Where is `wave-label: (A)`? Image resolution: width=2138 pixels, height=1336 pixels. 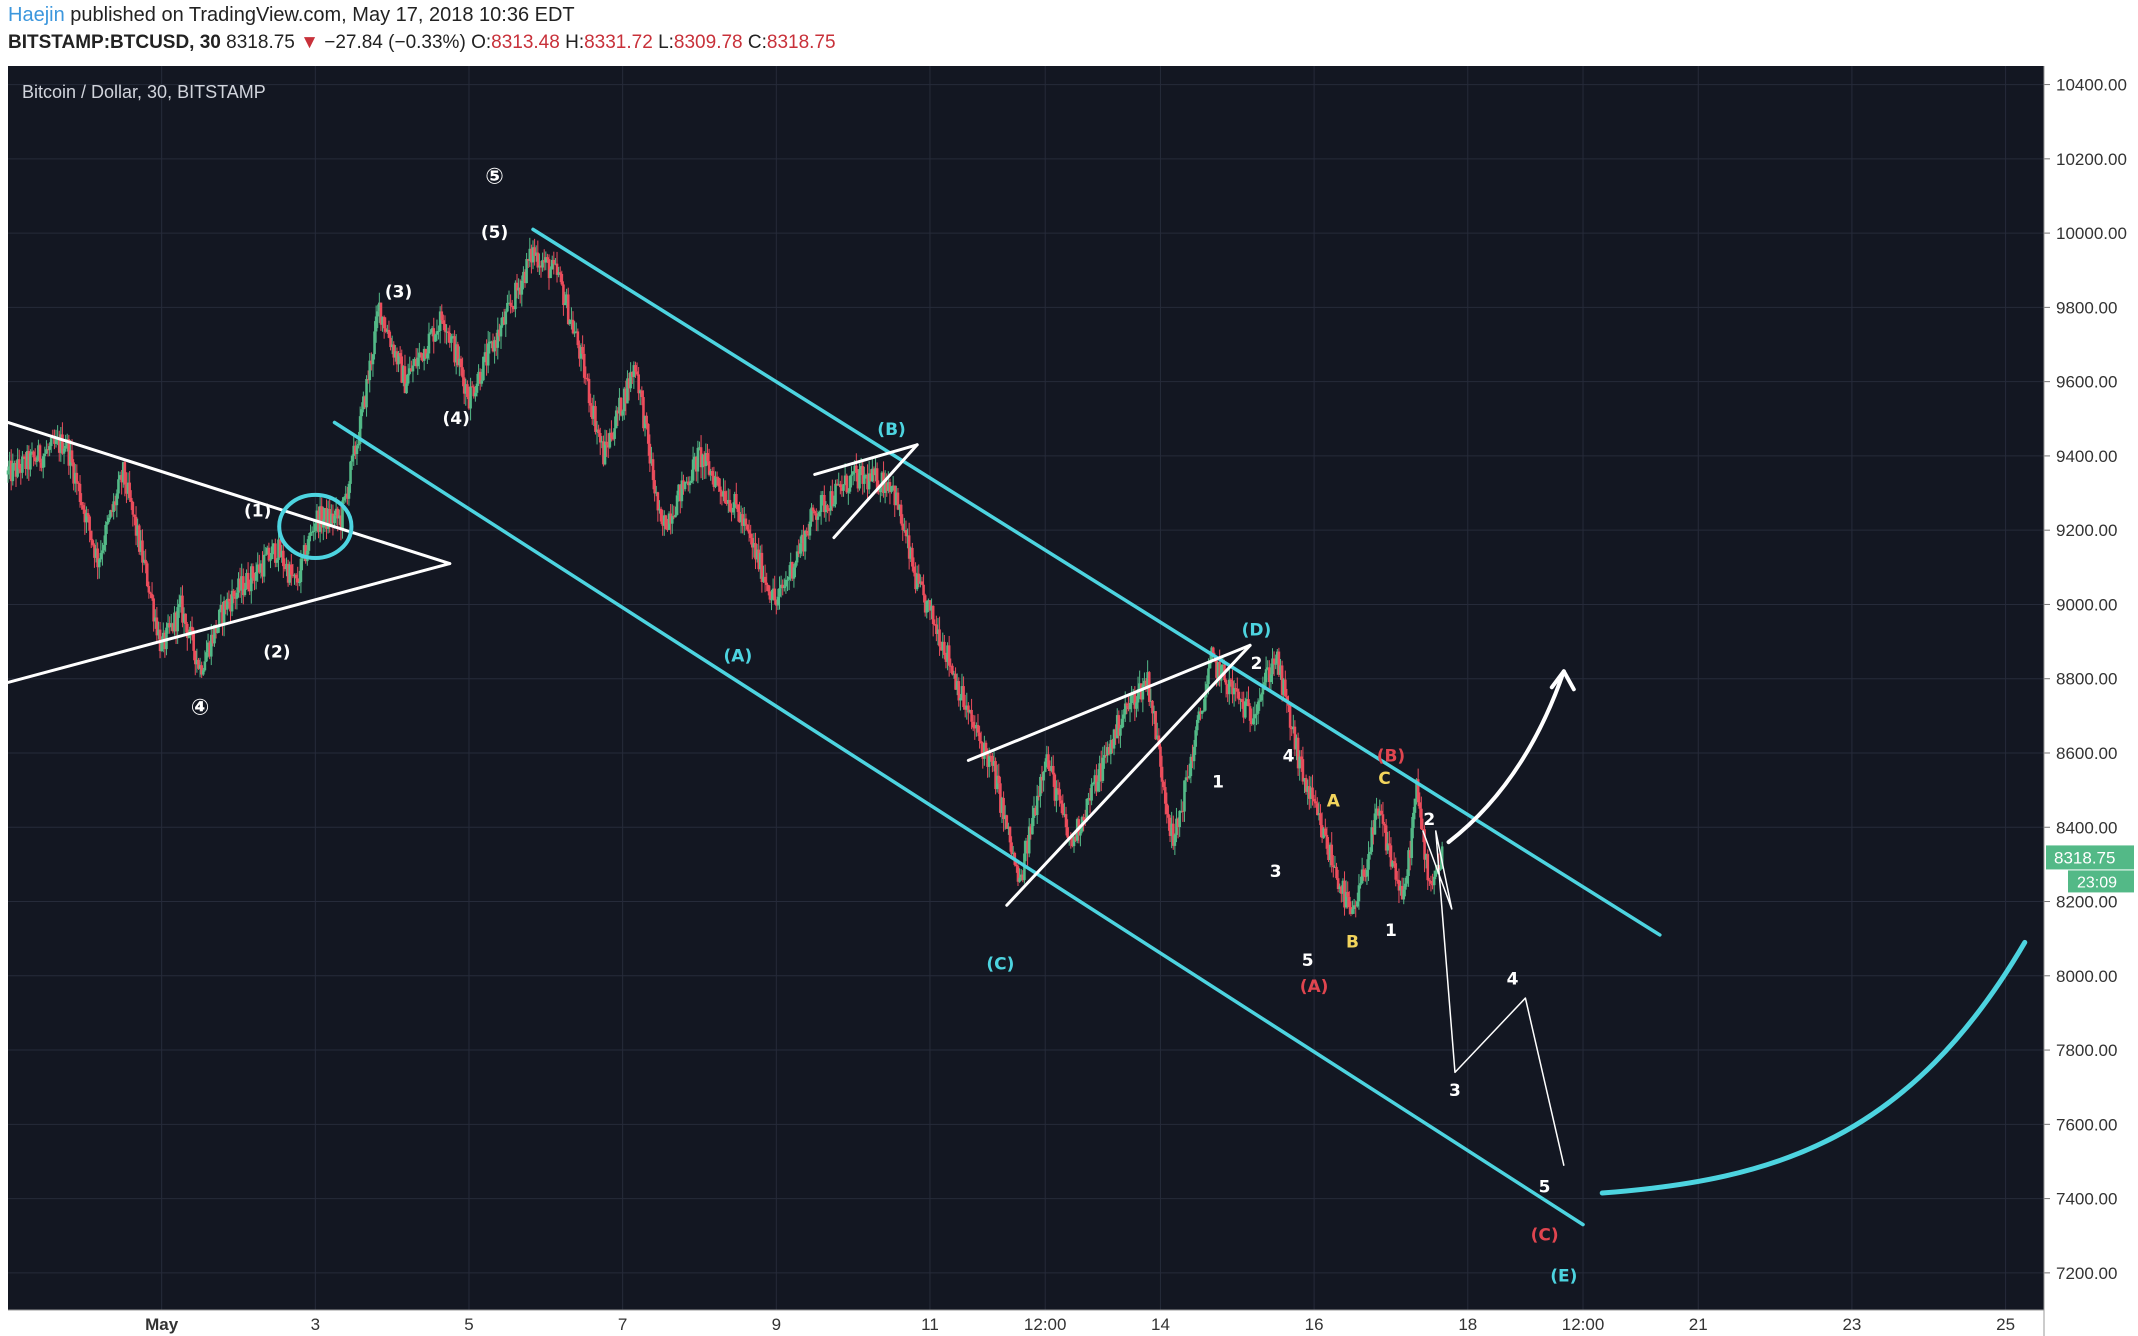
wave-label: (A) is located at coordinates (1314, 987).